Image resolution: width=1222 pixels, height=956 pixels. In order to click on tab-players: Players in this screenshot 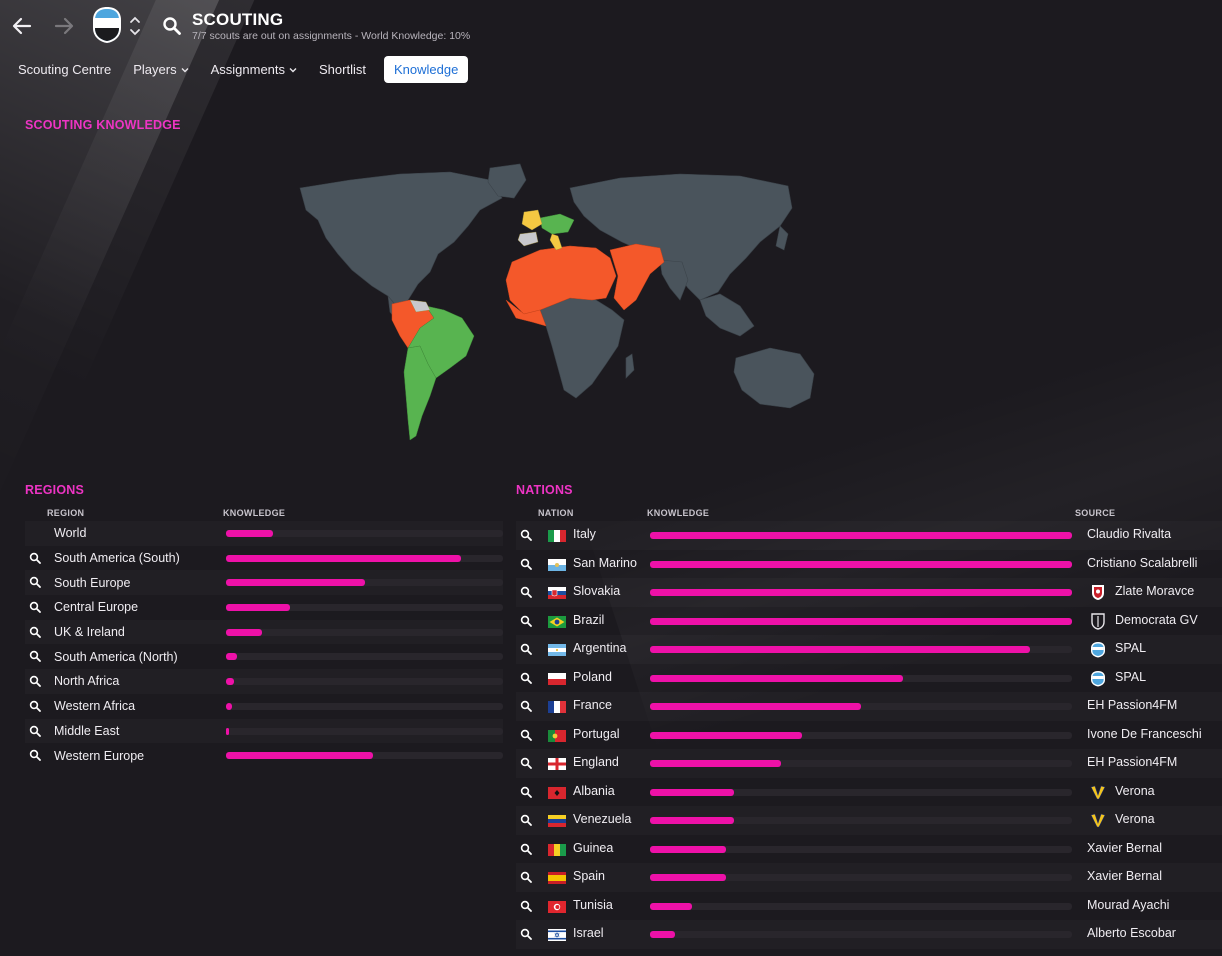, I will do `click(160, 69)`.